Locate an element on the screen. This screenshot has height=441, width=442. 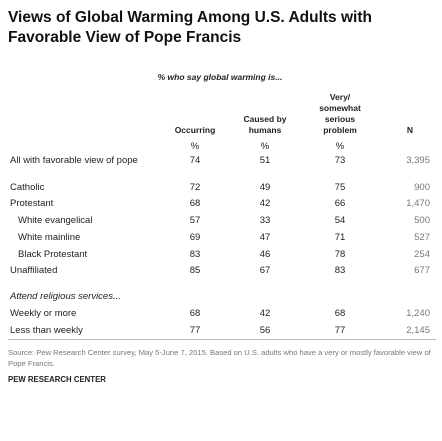
cell: 78 is located at coordinates (340, 254).